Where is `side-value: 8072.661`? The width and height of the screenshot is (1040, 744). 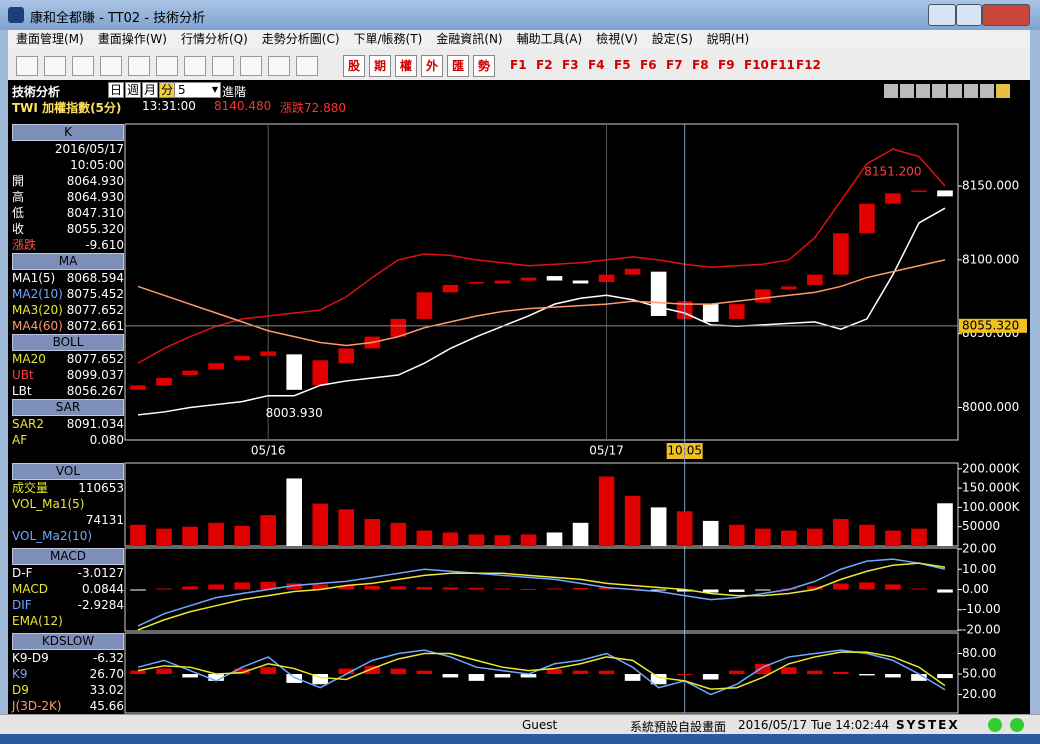
side-value: 8072.661 is located at coordinates (95, 326).